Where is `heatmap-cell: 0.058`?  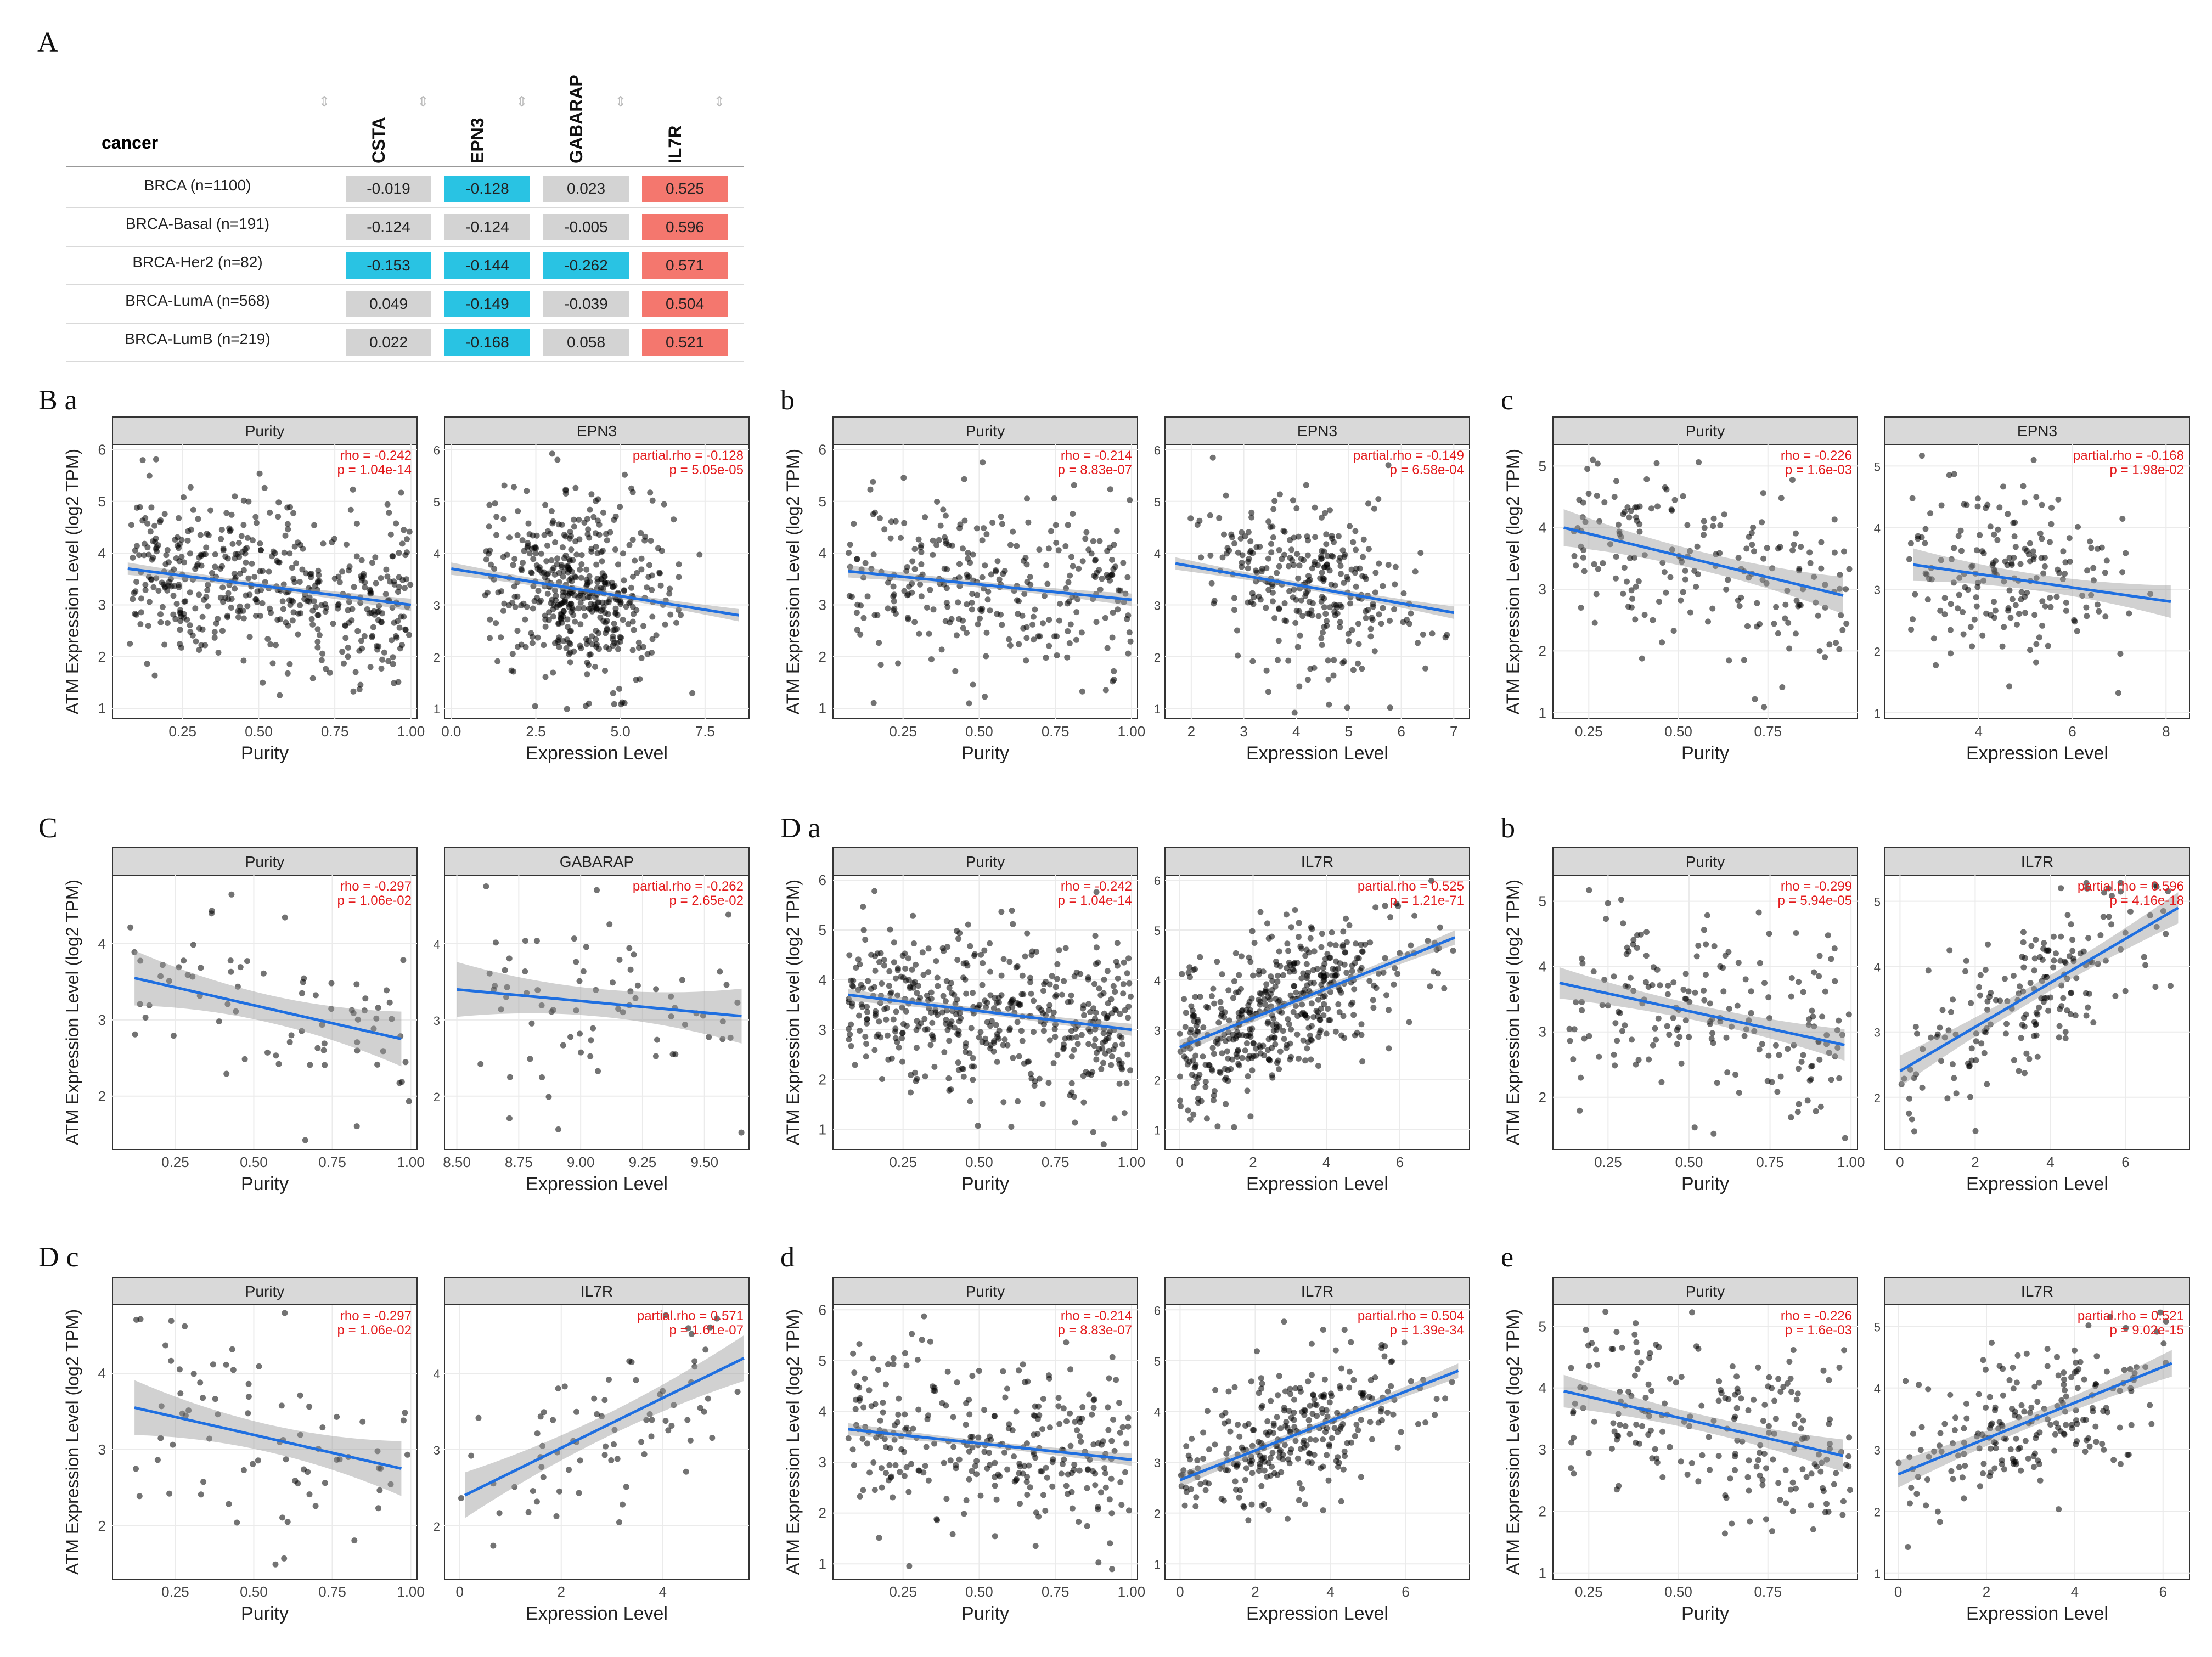
heatmap-cell: 0.058 is located at coordinates (586, 342).